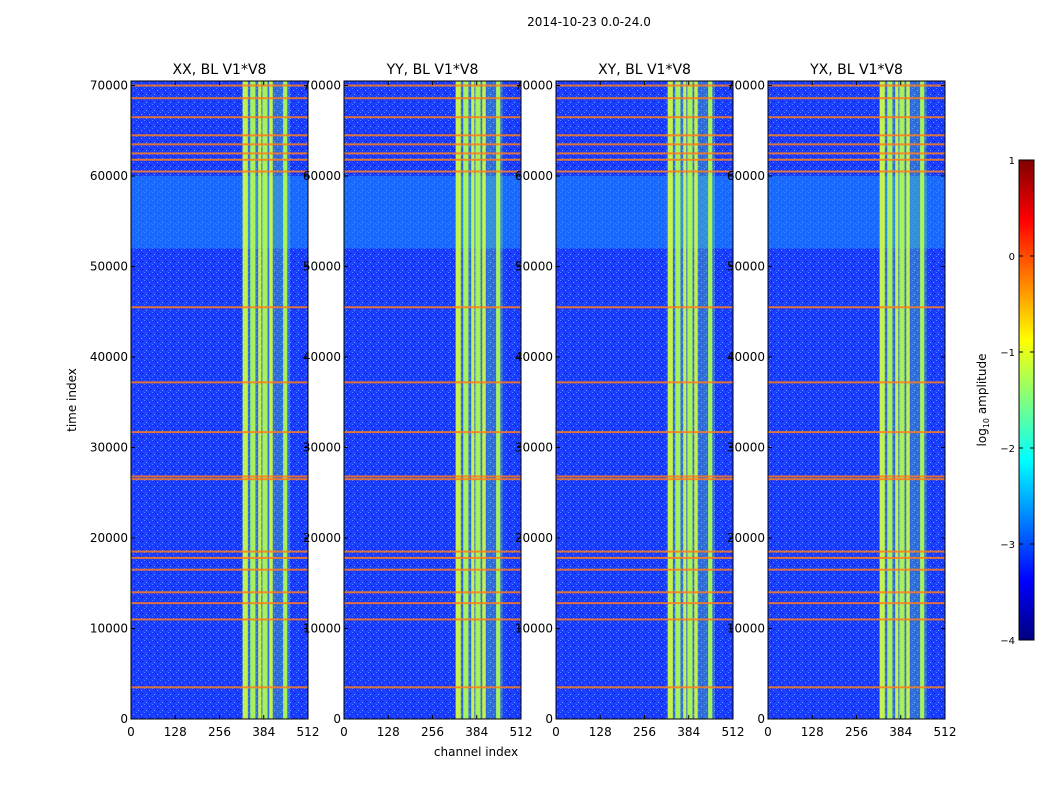 The image size is (1050, 800). I want to click on y-tick-label: 20000, so click(322, 538).